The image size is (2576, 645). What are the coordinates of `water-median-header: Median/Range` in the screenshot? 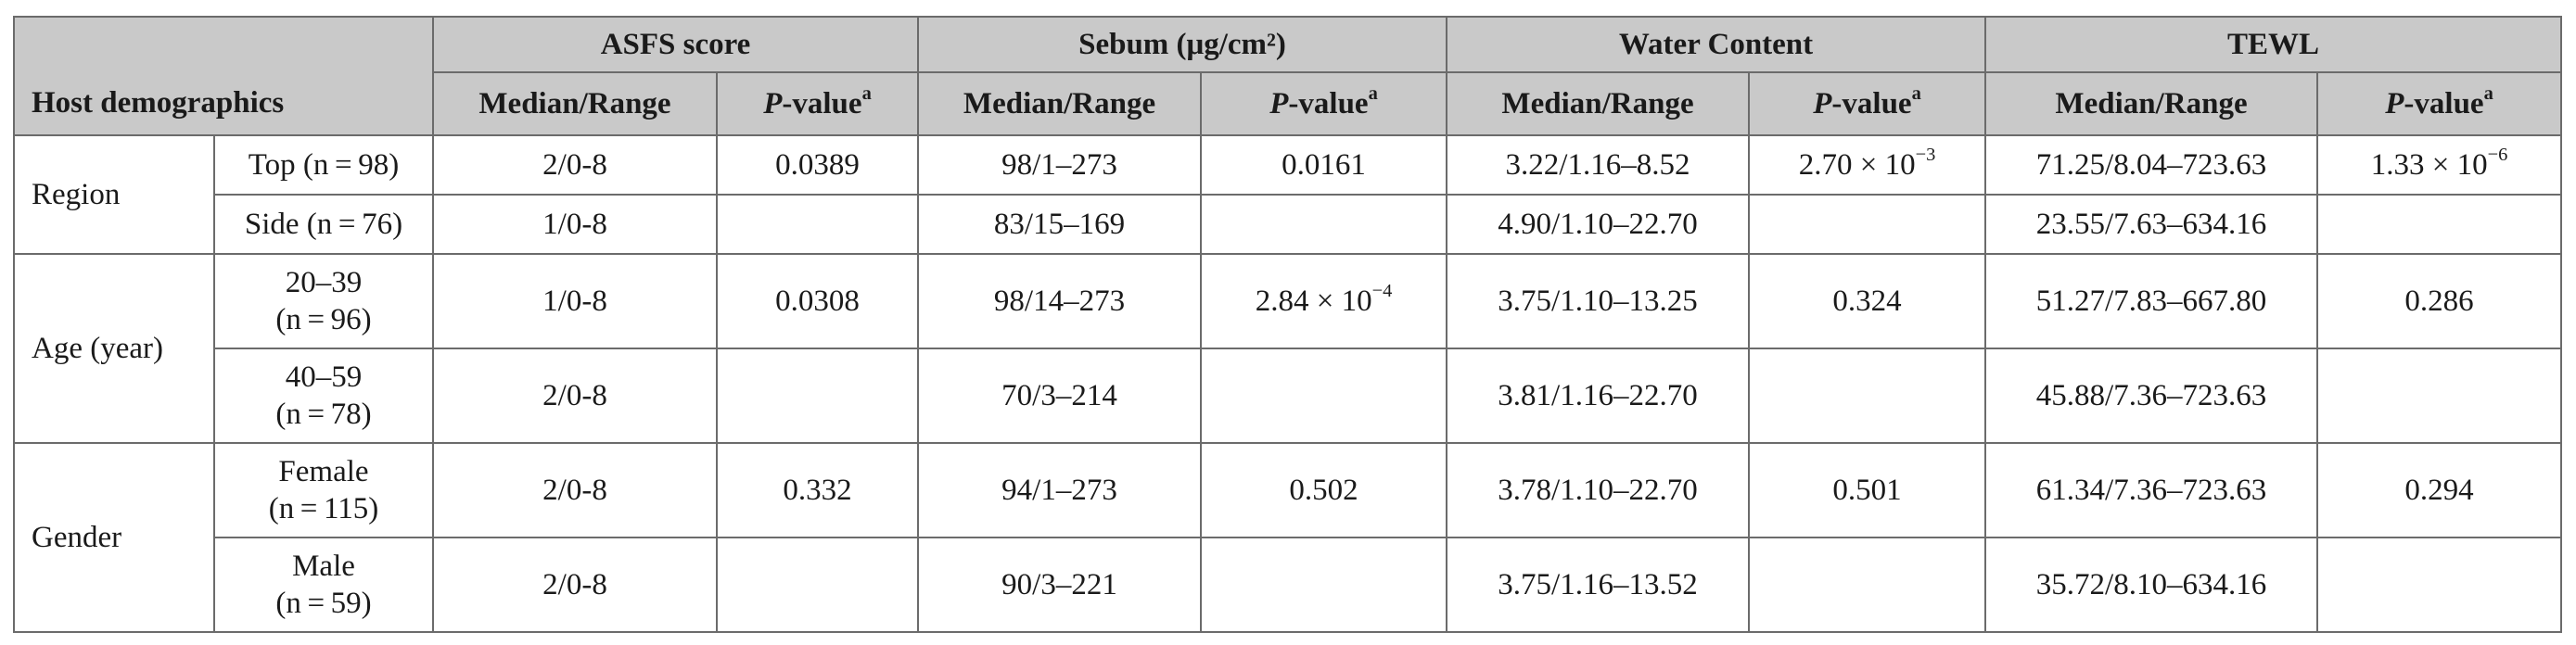 It's located at (1599, 104).